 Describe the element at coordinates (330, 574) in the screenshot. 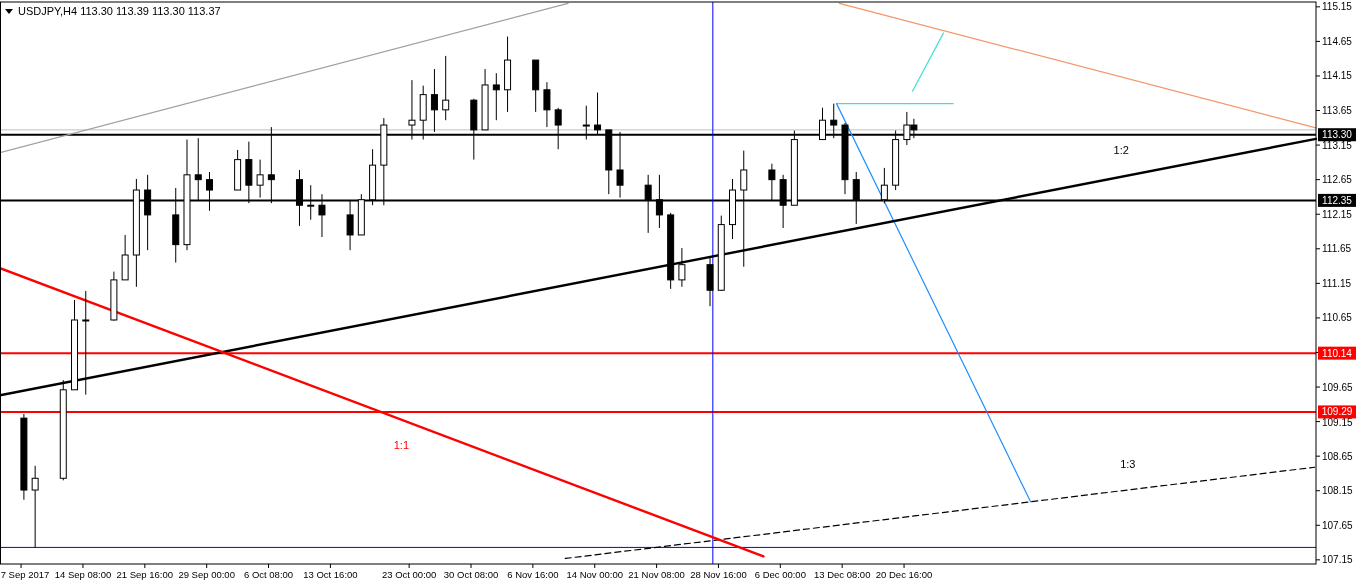

I see `x-tick-label: 13 Oct 16:00` at that location.